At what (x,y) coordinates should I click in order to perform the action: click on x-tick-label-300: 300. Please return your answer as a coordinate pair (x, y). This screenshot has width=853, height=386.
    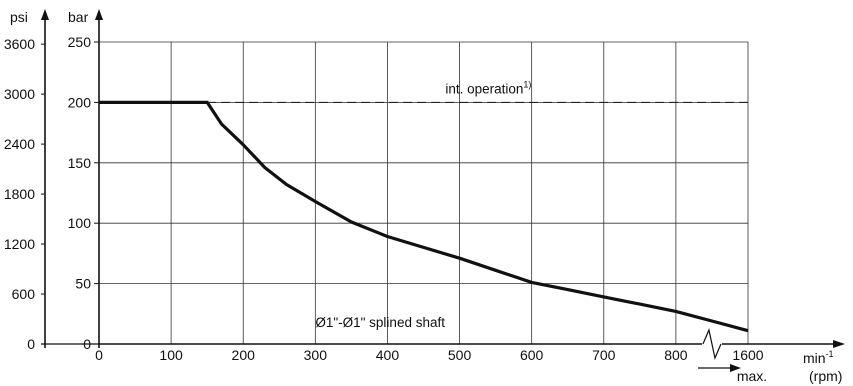
    Looking at the image, I should click on (316, 355).